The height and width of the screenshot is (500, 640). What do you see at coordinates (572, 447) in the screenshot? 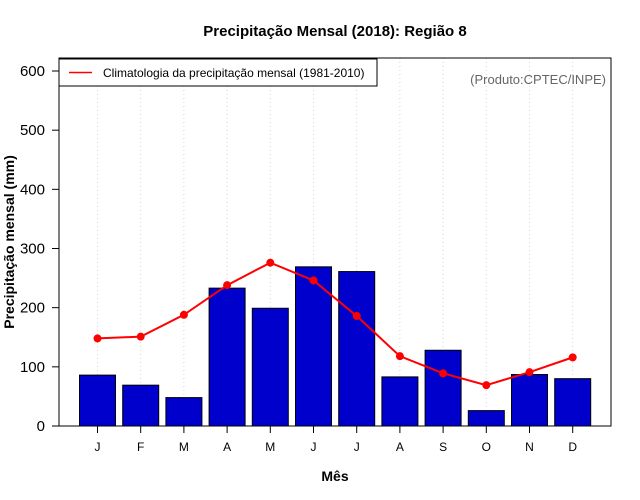
I see `x-tick-label: D` at bounding box center [572, 447].